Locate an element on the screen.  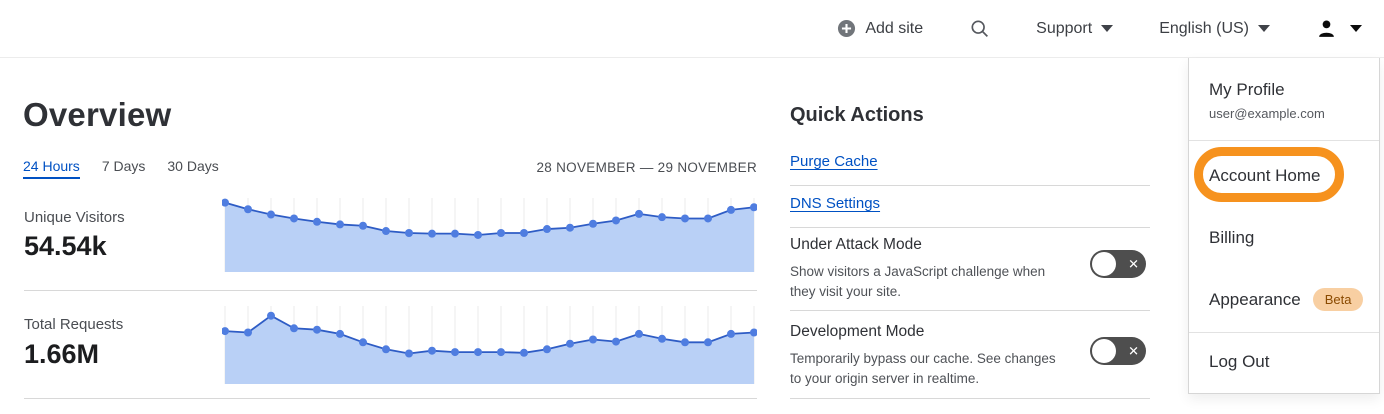
menu-item-log-out: Log Out is located at coordinates (1239, 361).